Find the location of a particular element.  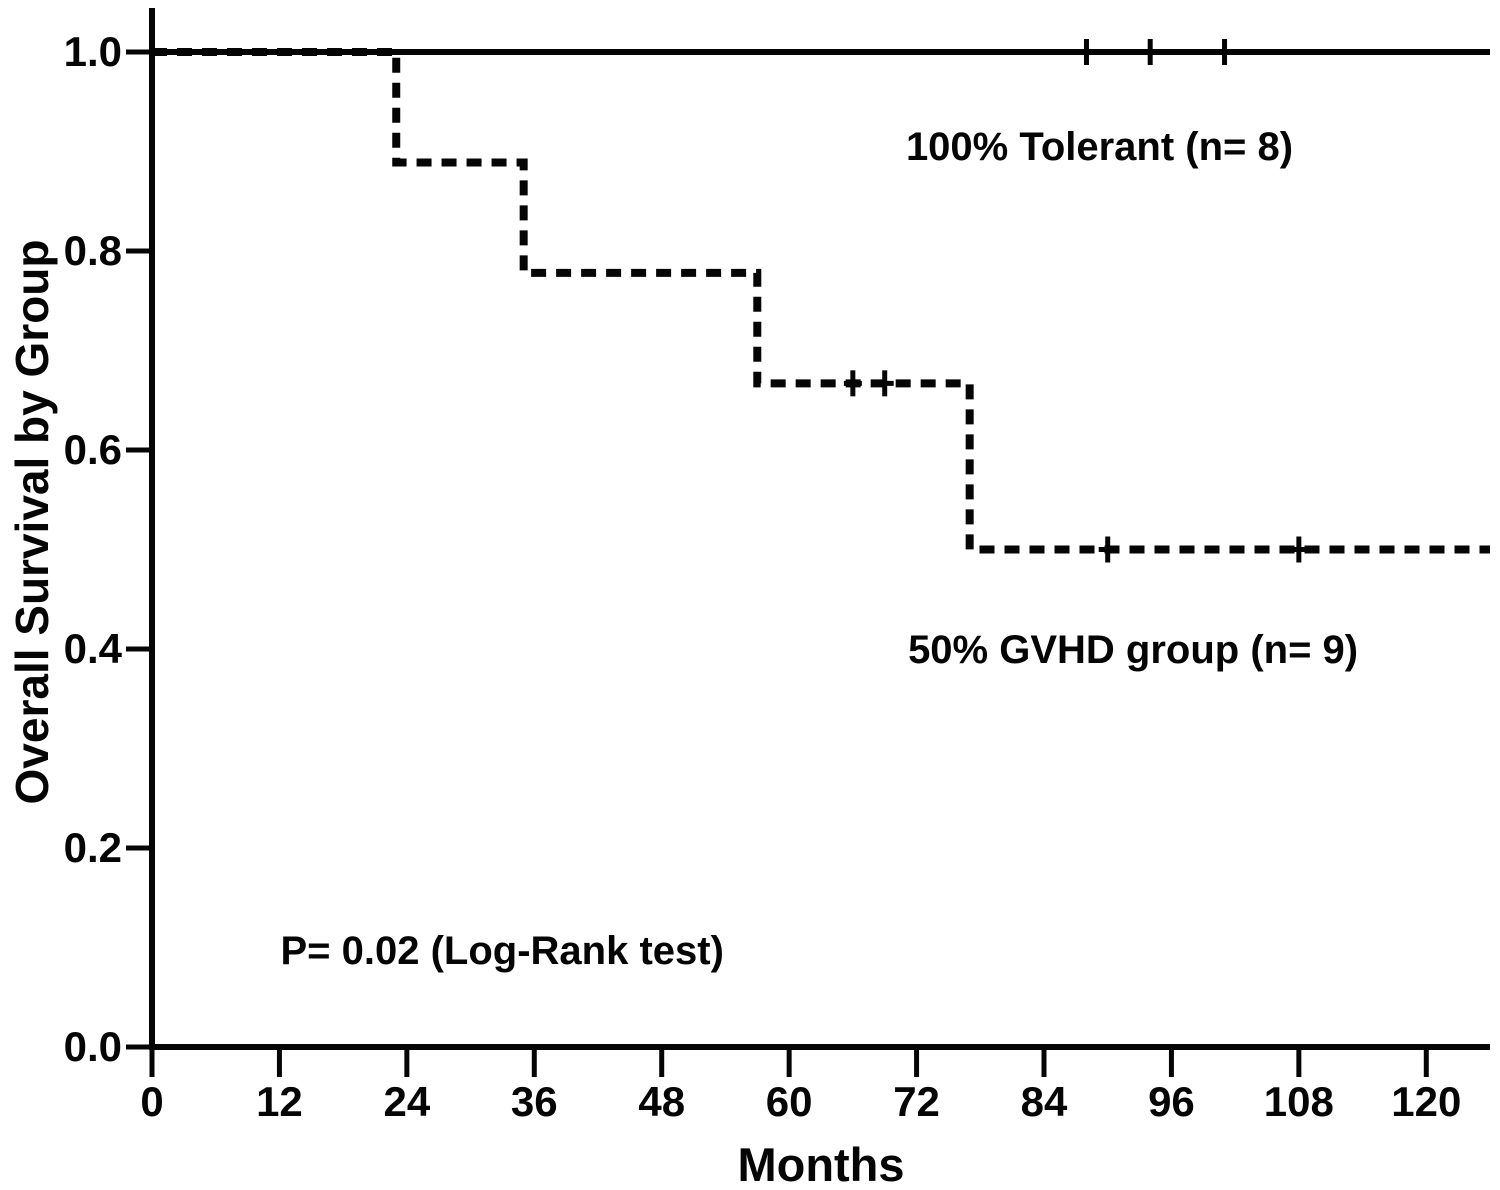

x-tick-label: 108 is located at coordinates (1298, 1101).